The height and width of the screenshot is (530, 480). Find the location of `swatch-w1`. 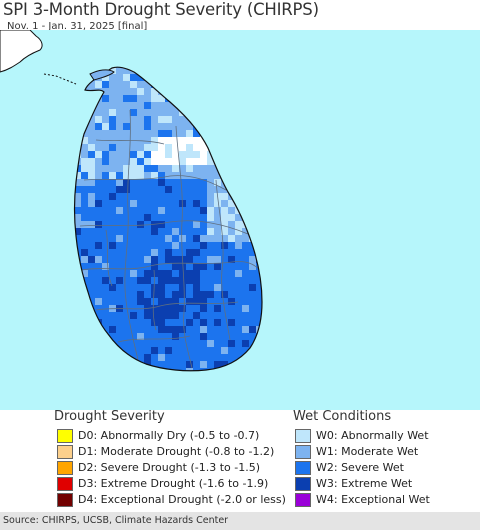

swatch-w1 is located at coordinates (303, 451).